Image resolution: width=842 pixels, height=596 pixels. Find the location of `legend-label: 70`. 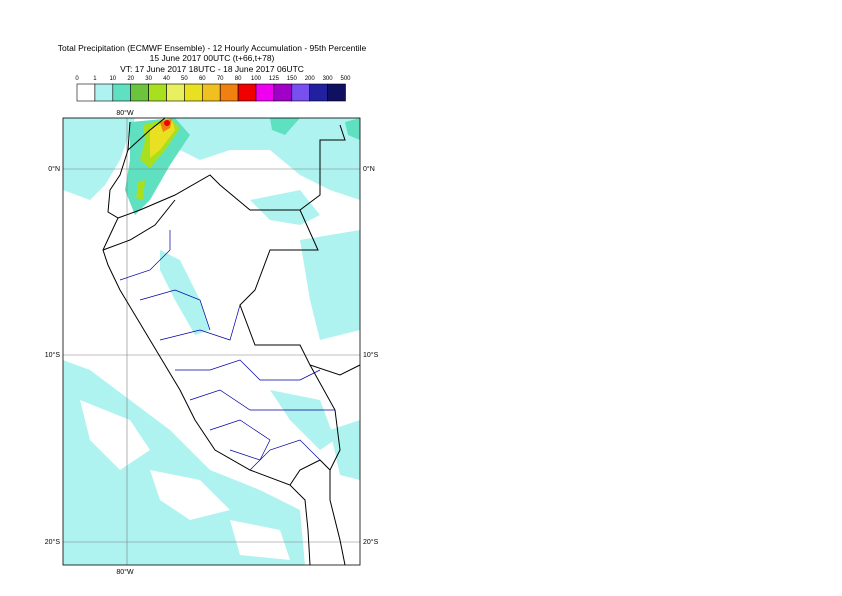

legend-label: 70 is located at coordinates (220, 79).